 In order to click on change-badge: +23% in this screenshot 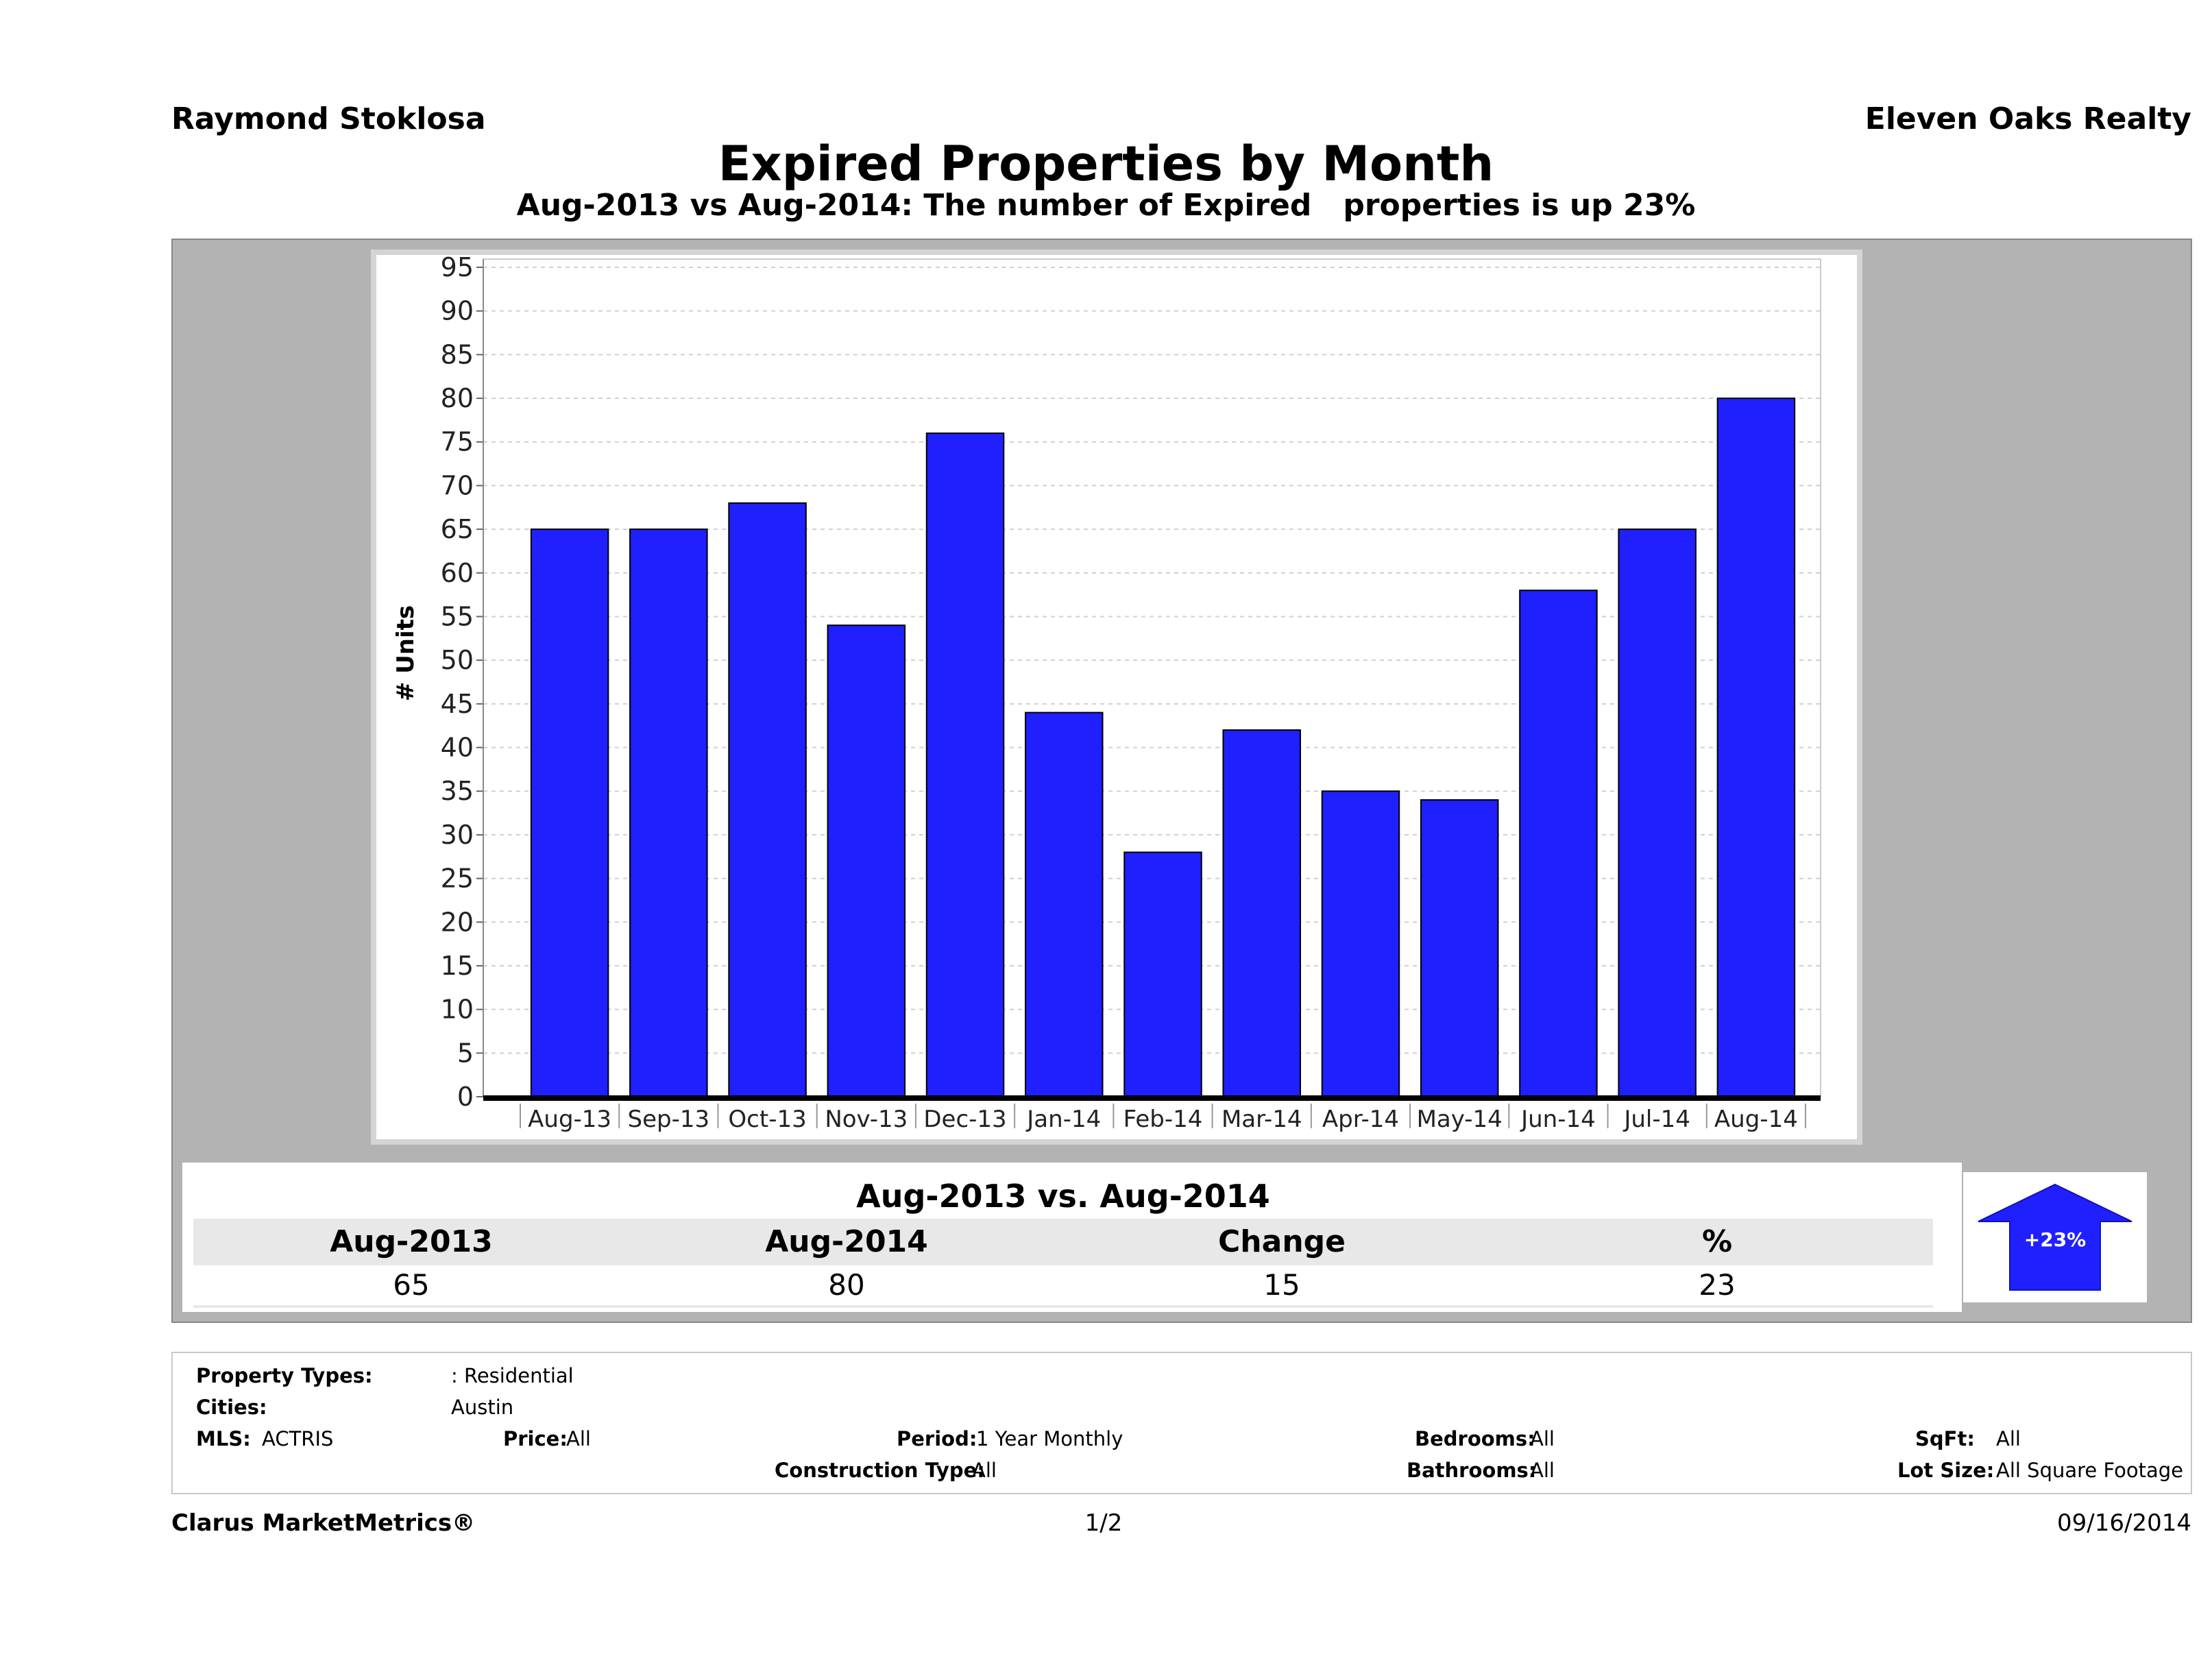, I will do `click(2055, 1237)`.